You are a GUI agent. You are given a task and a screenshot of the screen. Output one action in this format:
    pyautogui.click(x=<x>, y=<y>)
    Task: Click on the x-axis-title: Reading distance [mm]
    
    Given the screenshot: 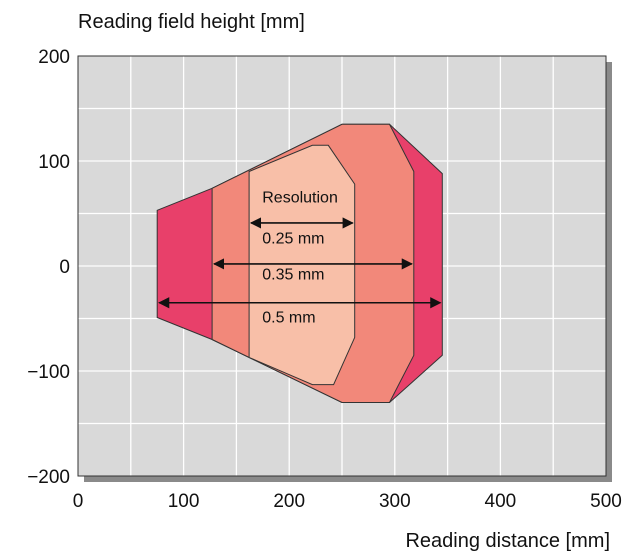 What is the action you would take?
    pyautogui.click(x=507, y=541)
    